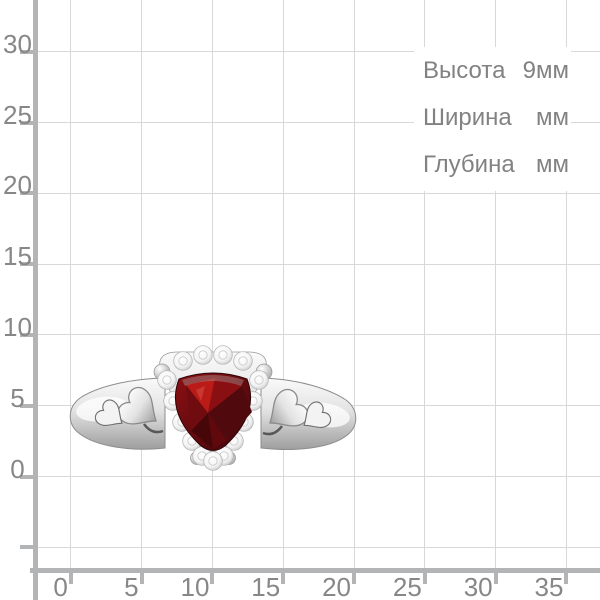 This screenshot has height=600, width=600. I want to click on y-axis-label: 0, so click(17, 468).